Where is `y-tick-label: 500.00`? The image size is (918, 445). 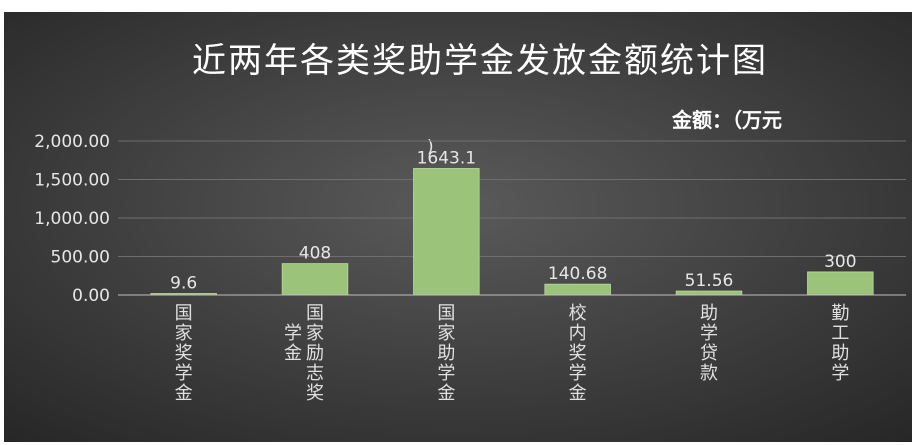
y-tick-label: 500.00 is located at coordinates (80, 258).